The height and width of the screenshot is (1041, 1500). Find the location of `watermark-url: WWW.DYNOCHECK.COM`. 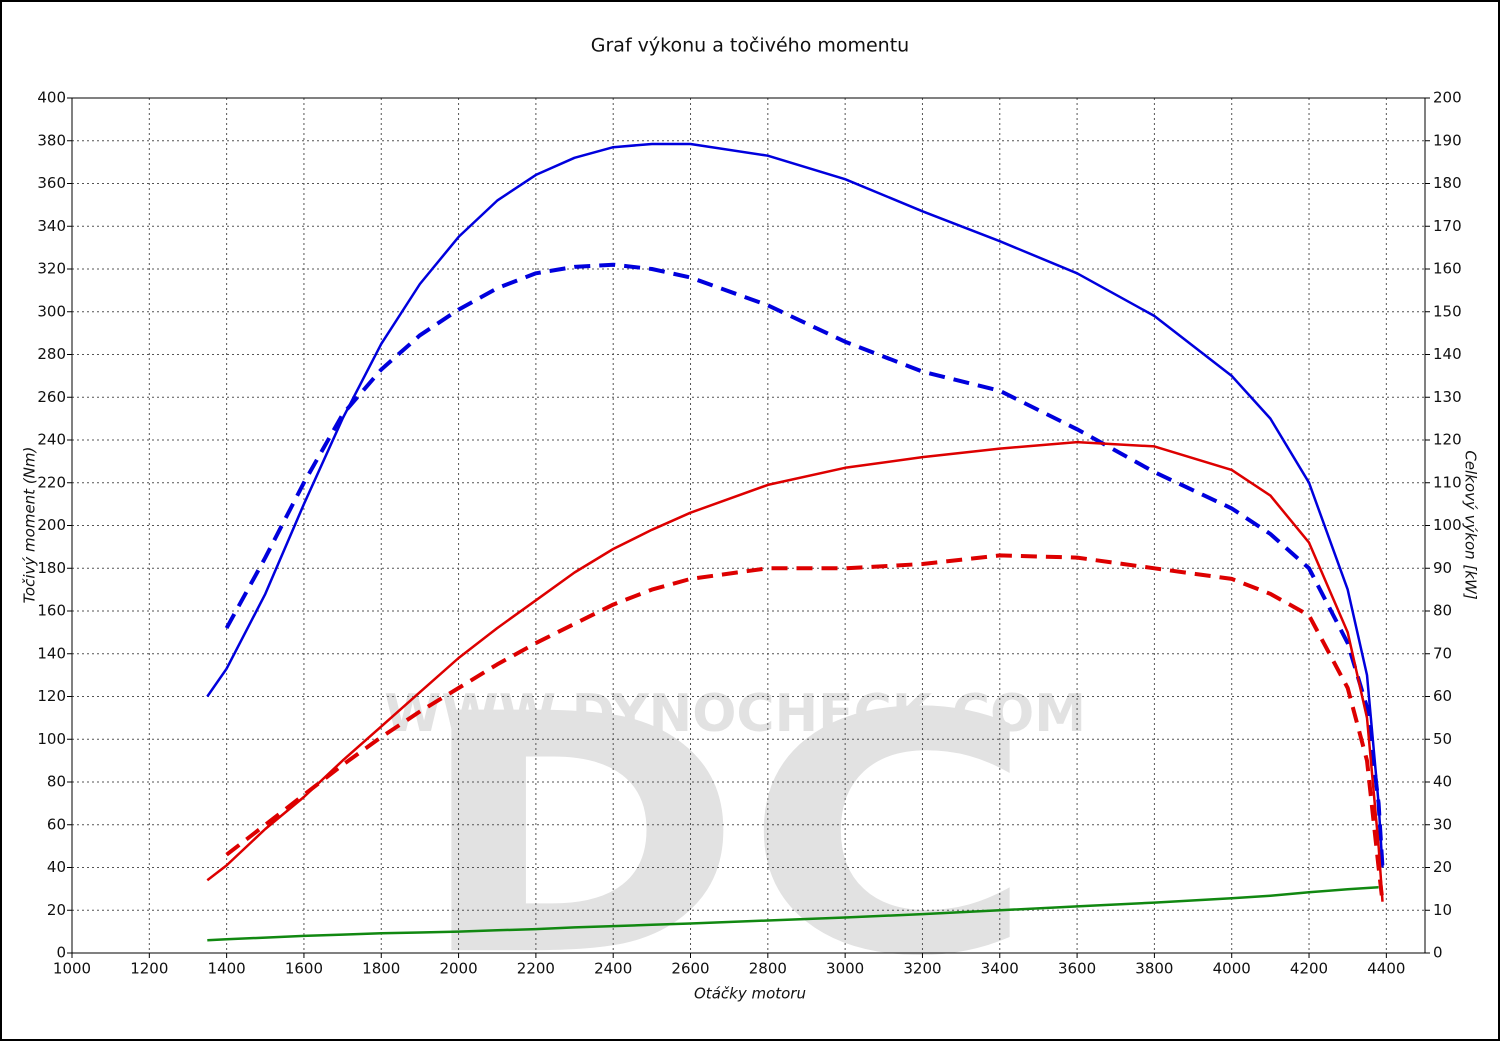

watermark-url: WWW.DYNOCHECK.COM is located at coordinates (735, 714).